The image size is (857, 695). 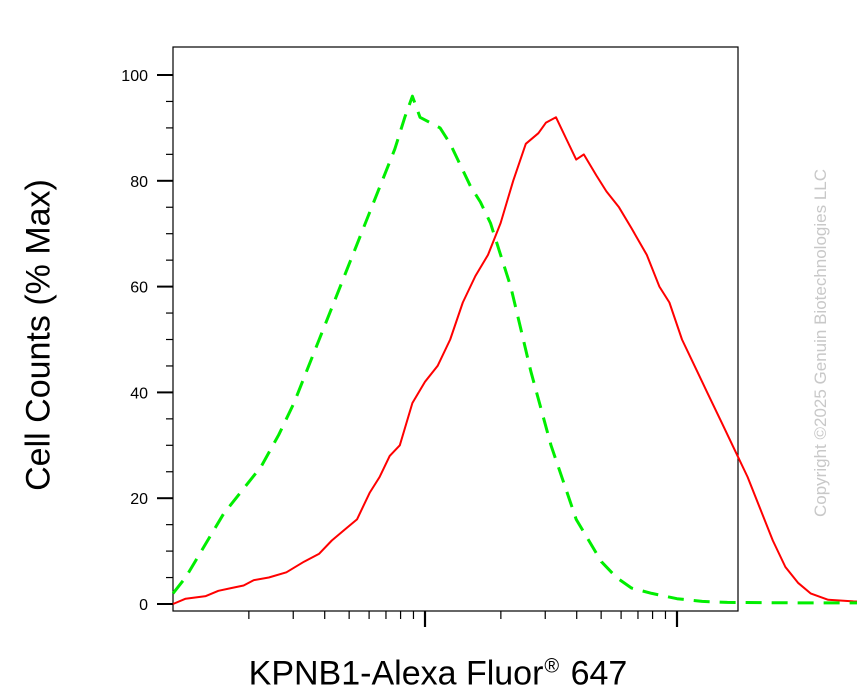 I want to click on y-tick-label: 100, so click(x=134, y=76).